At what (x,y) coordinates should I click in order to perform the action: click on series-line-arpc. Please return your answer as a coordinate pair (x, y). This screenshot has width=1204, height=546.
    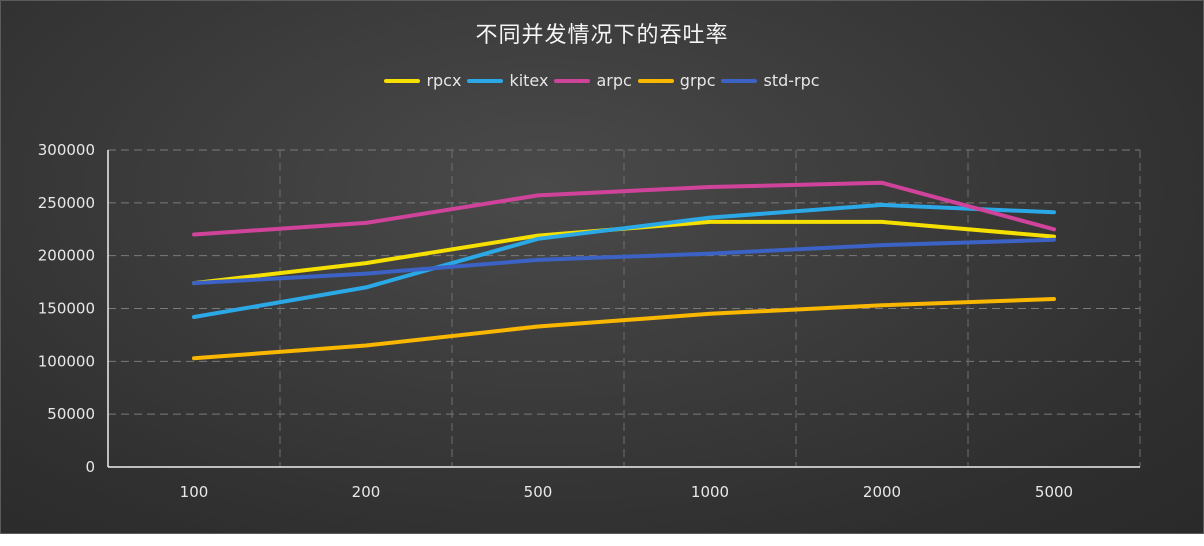
    Looking at the image, I should click on (624, 208).